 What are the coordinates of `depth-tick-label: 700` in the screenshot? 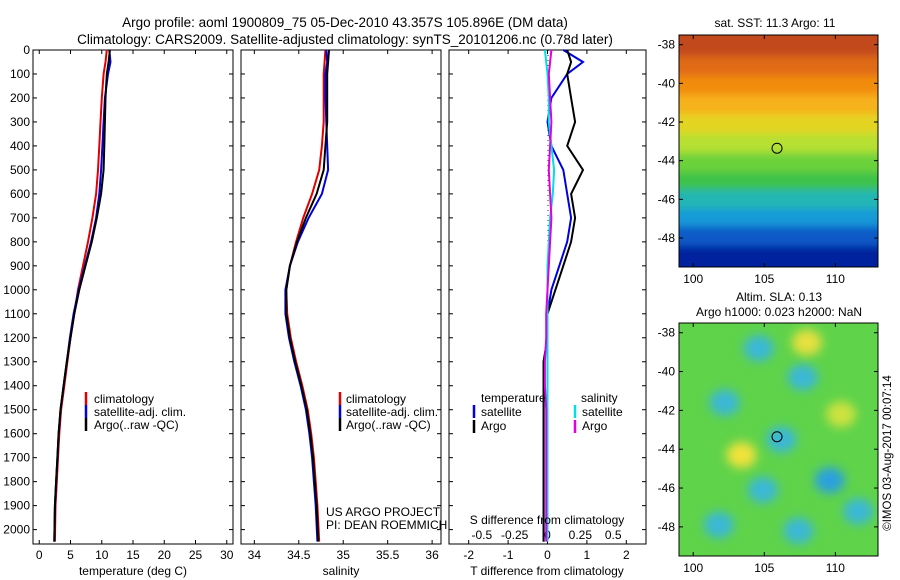 It's located at (20, 218).